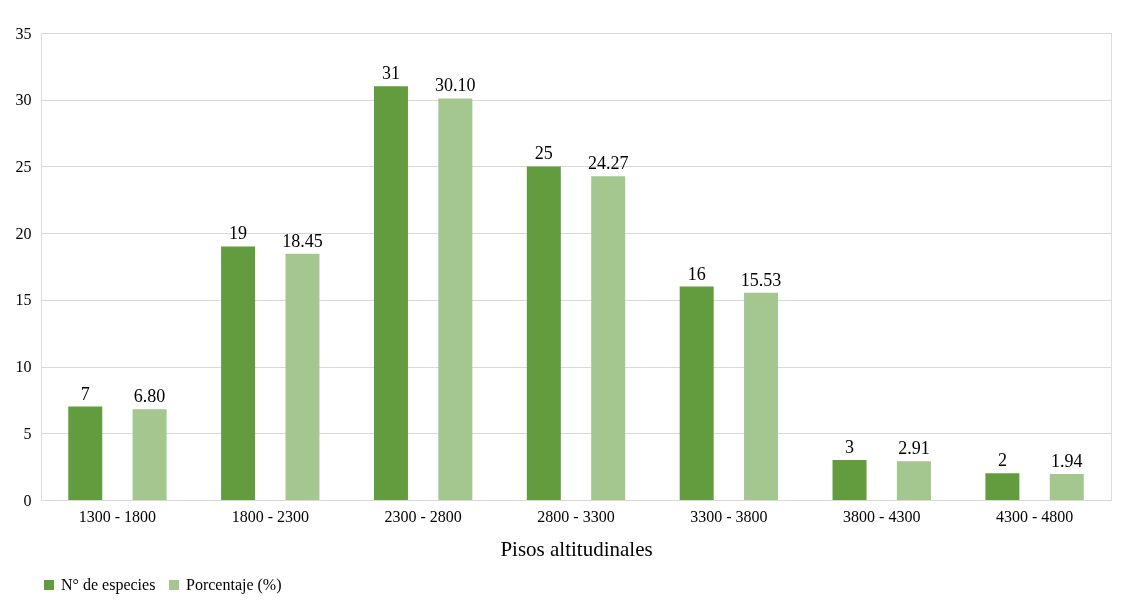 The height and width of the screenshot is (603, 1131). I want to click on data-label: 1.94, so click(1067, 461).